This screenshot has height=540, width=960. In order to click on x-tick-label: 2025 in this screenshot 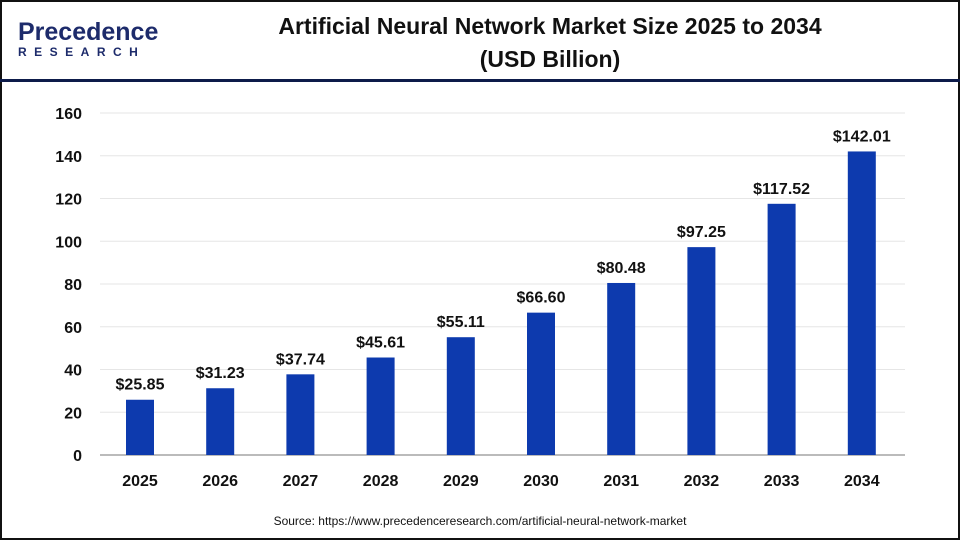, I will do `click(140, 481)`.